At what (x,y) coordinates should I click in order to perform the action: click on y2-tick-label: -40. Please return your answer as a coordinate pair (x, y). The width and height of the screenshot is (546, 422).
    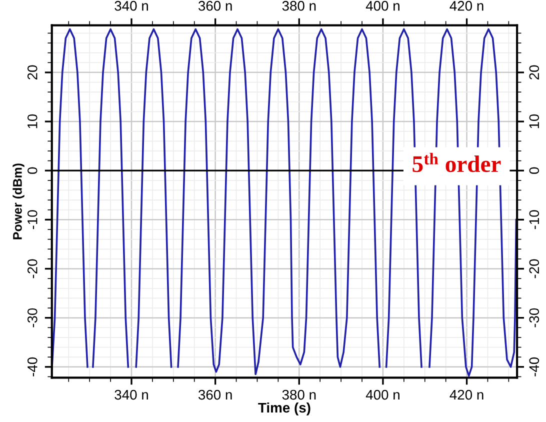
    Looking at the image, I should click on (534, 366).